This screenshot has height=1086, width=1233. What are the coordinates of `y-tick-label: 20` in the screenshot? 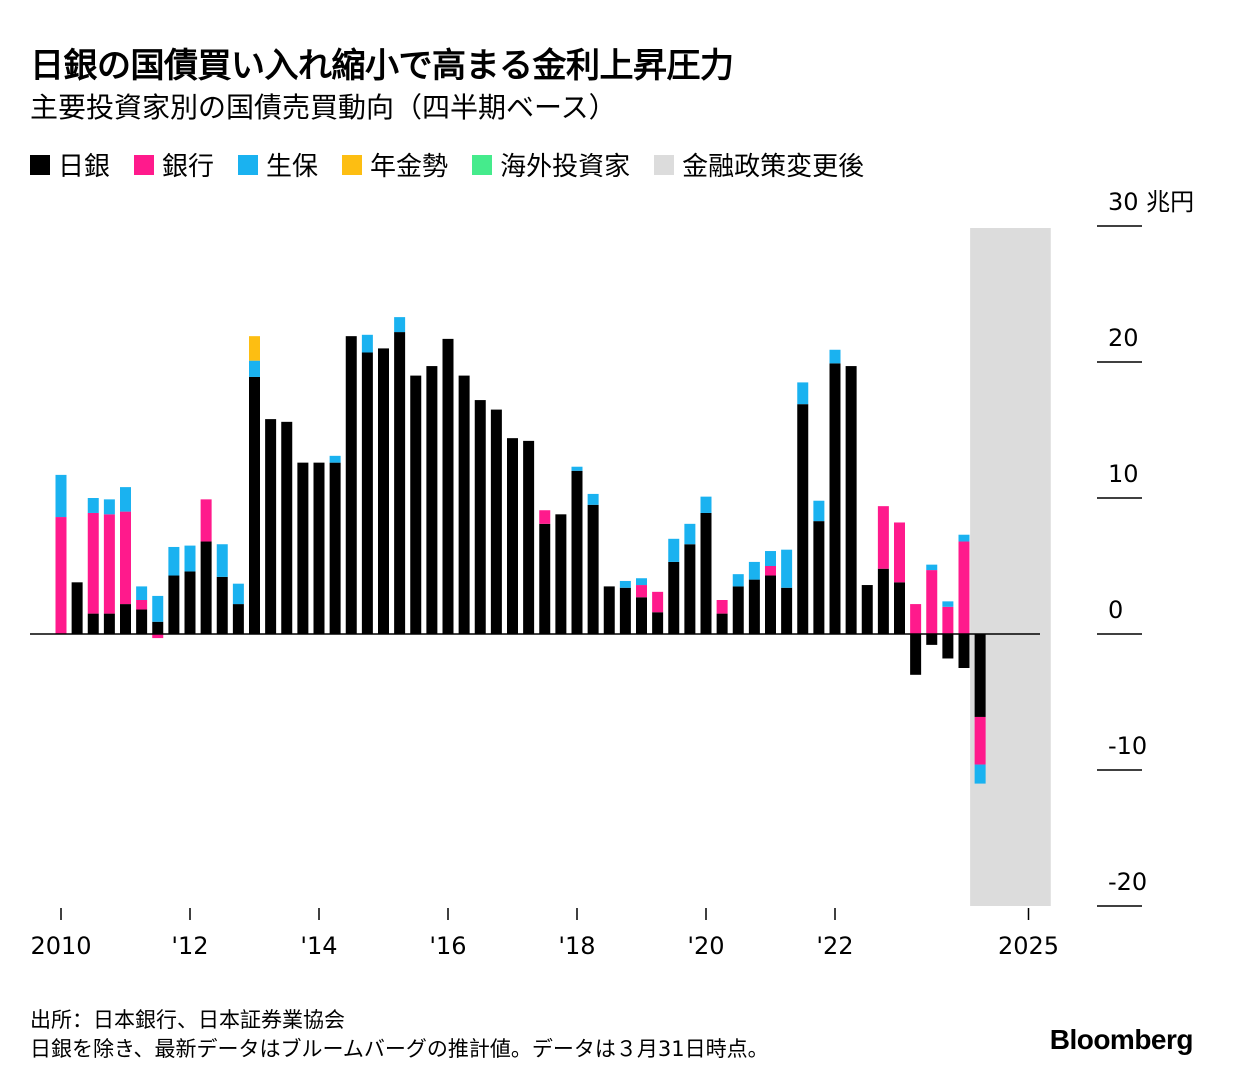 It's located at (1123, 338).